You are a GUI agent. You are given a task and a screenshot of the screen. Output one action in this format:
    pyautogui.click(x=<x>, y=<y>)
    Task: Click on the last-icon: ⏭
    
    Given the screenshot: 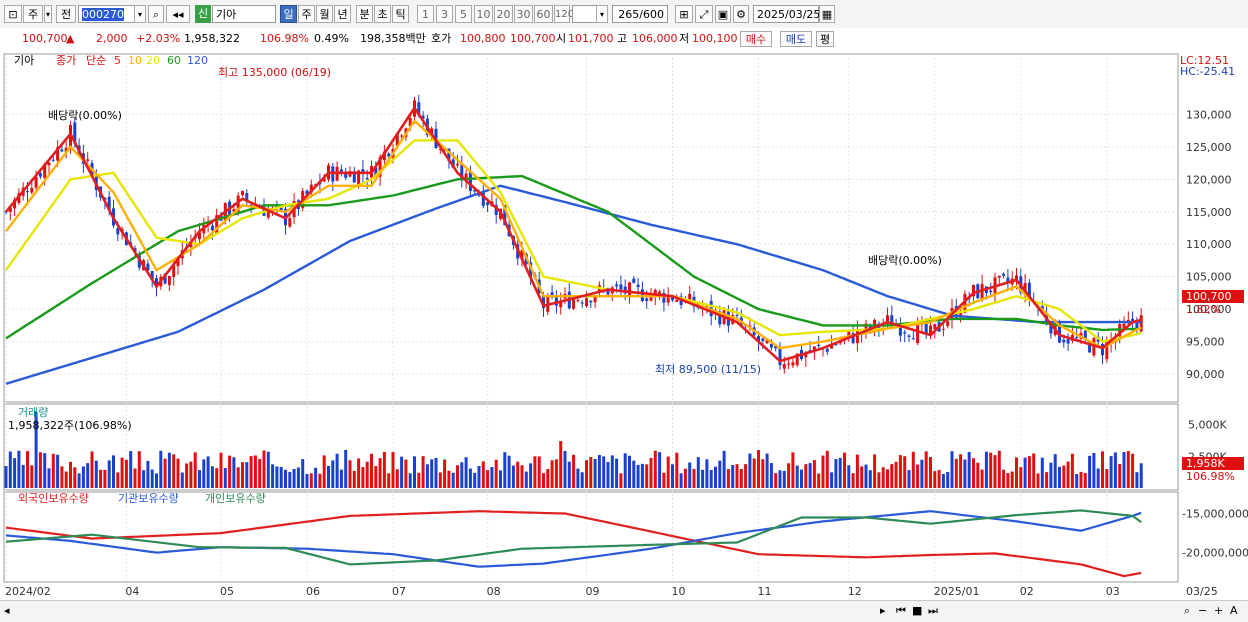 What is the action you would take?
    pyautogui.click(x=933, y=610)
    